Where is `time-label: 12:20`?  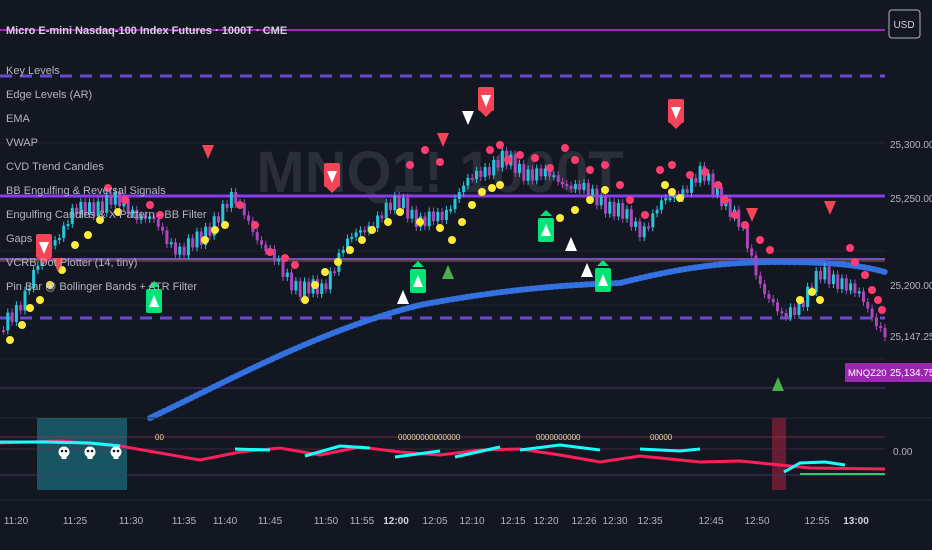 time-label: 12:20 is located at coordinates (545, 521).